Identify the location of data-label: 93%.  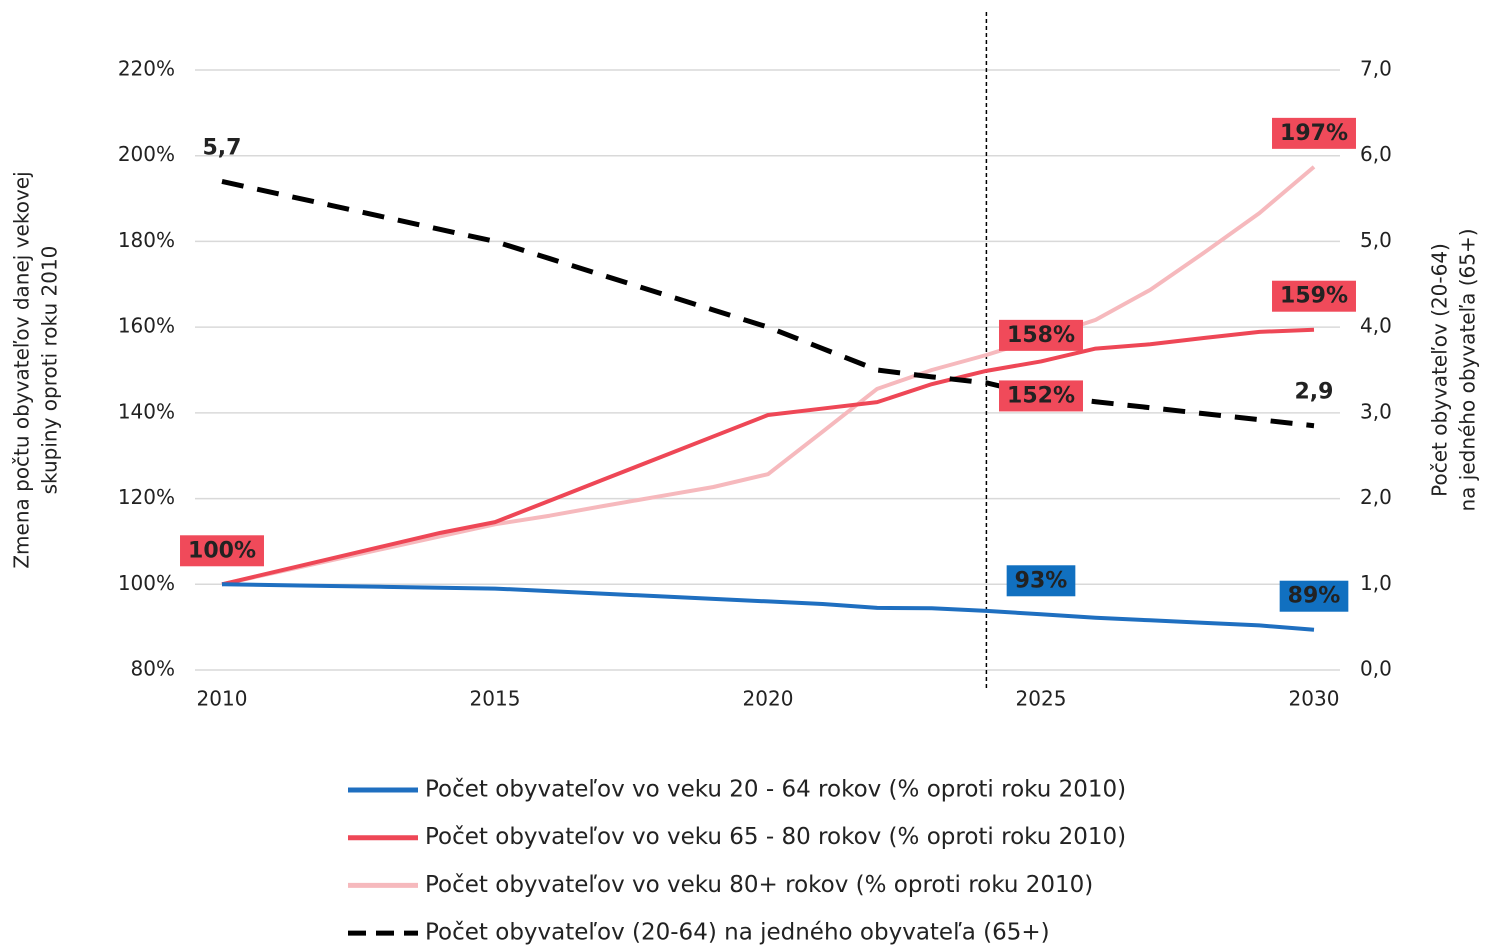
(1041, 581).